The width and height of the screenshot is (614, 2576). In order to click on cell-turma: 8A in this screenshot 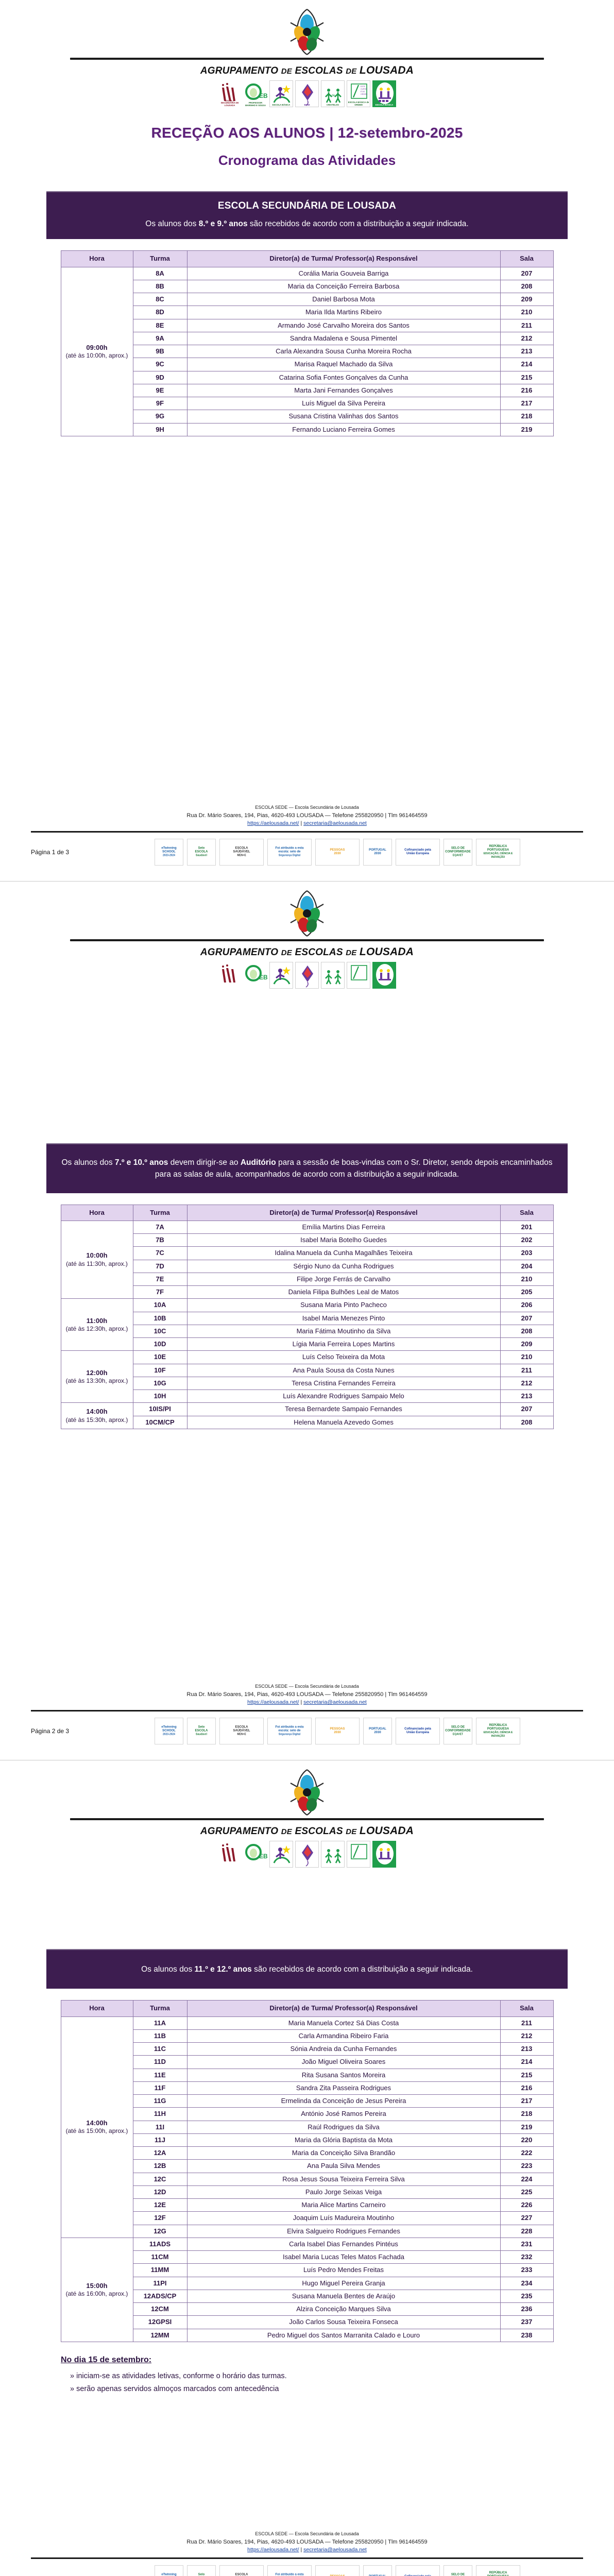, I will do `click(159, 273)`.